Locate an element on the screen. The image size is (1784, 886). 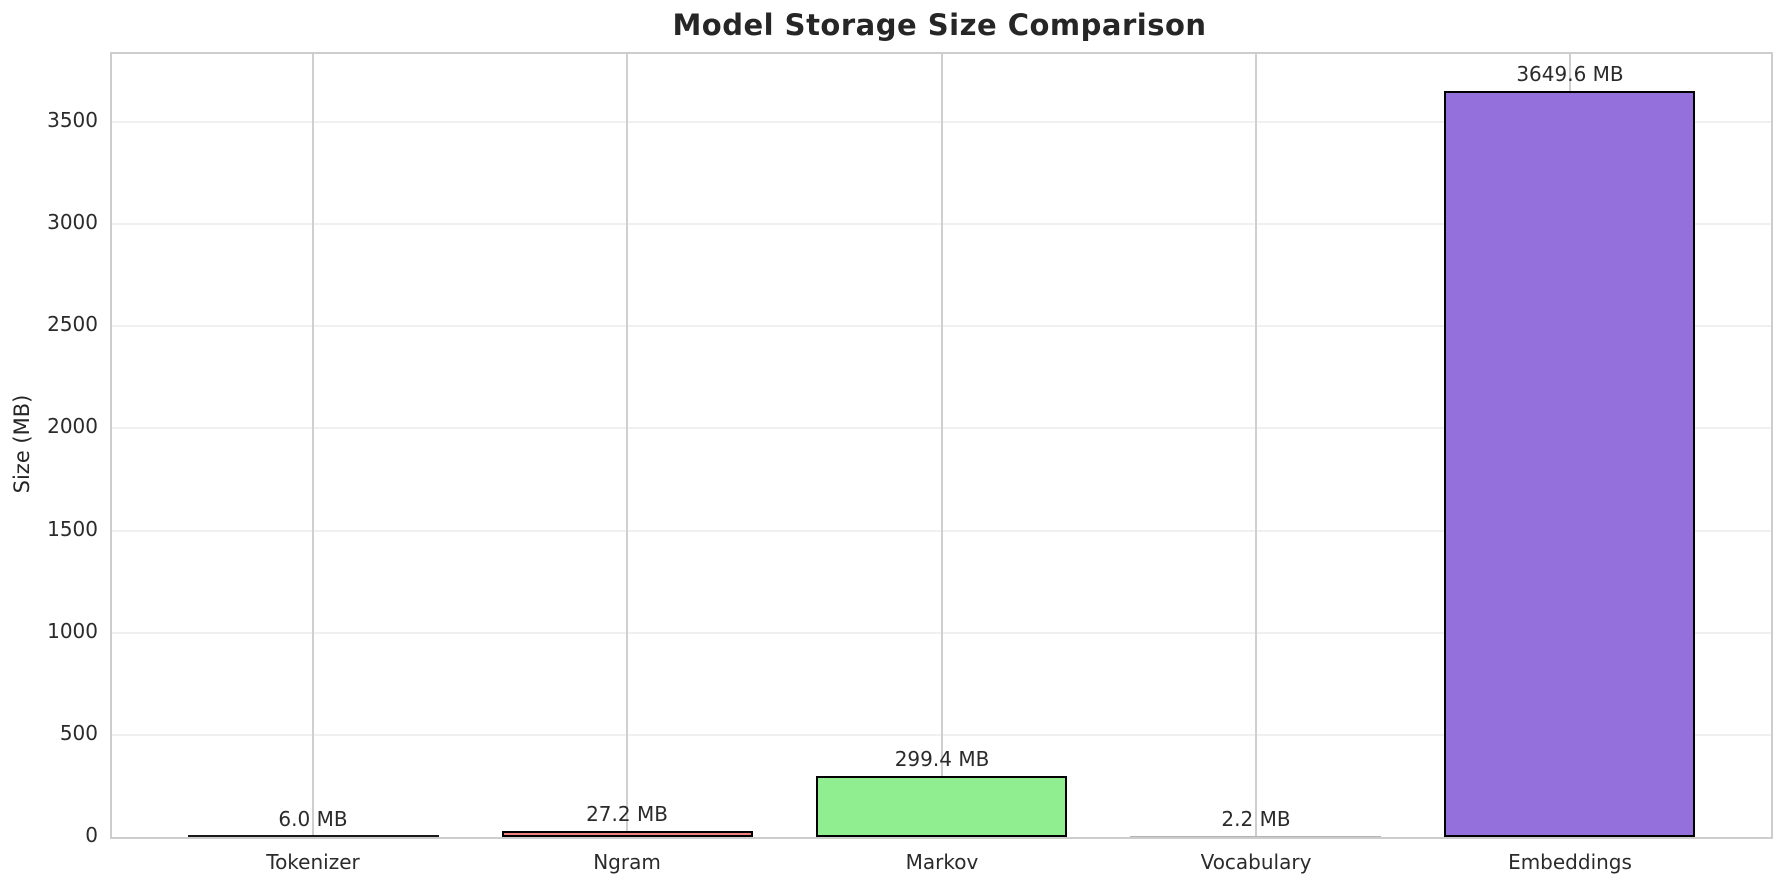
y-tick-label: 3000 is located at coordinates (72, 222).